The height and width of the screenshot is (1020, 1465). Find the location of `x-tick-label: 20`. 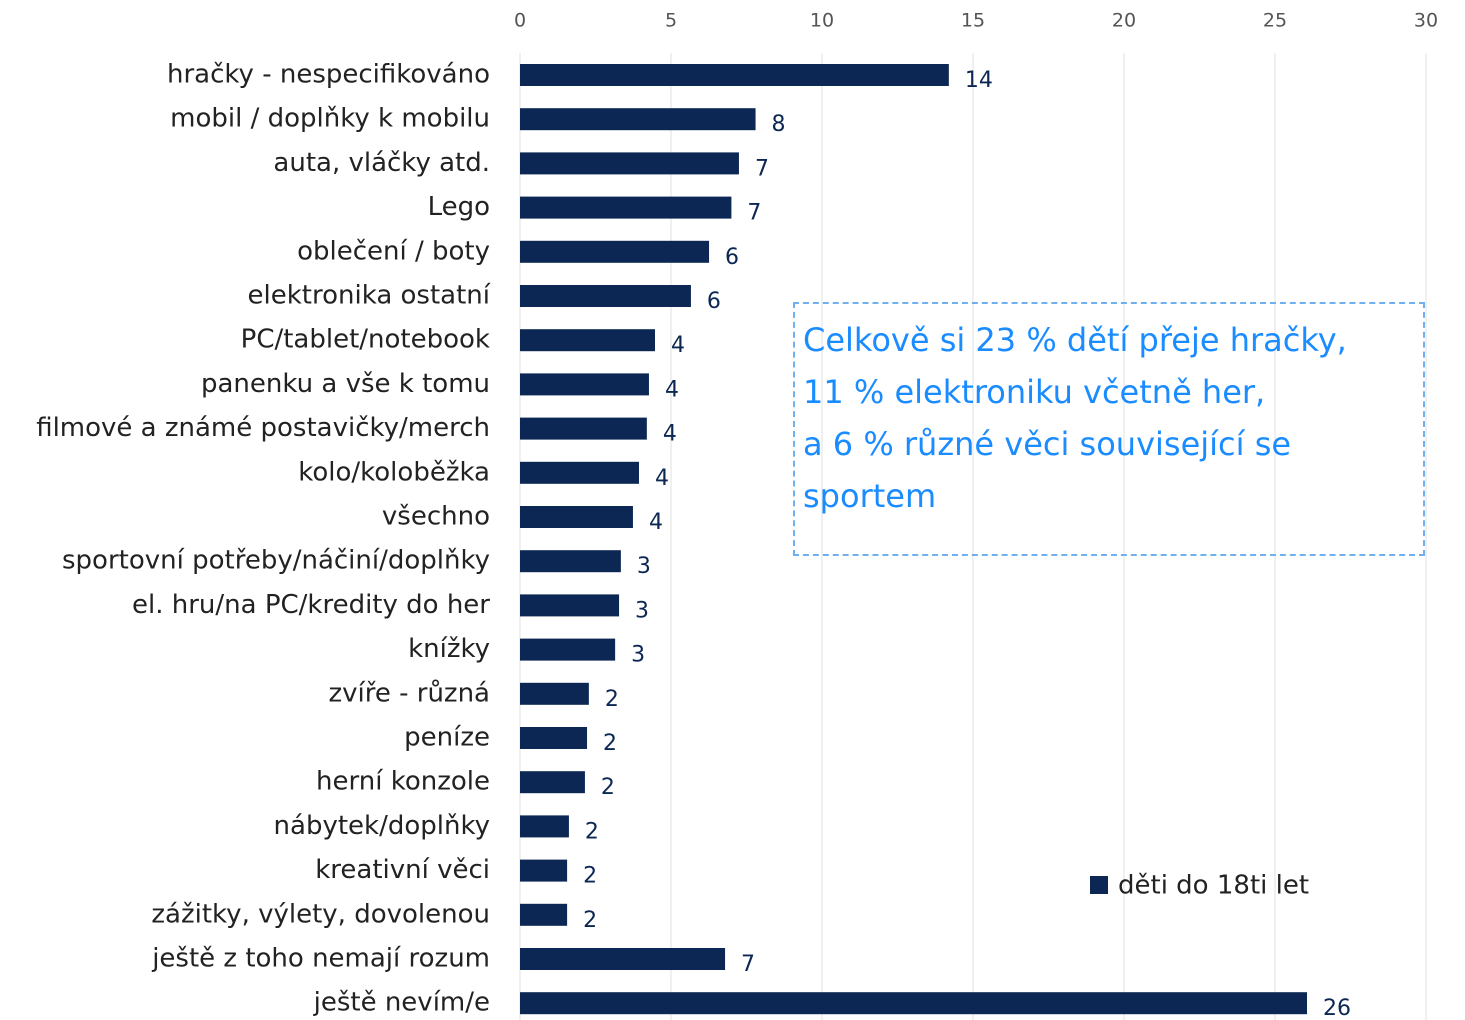

x-tick-label: 20 is located at coordinates (1124, 21).